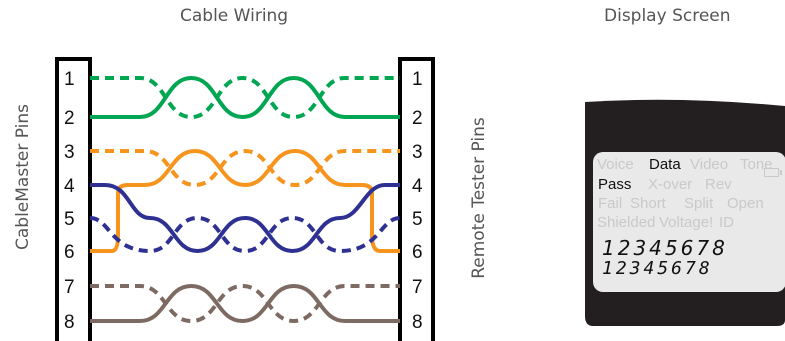 This screenshot has width=785, height=341. Describe the element at coordinates (417, 186) in the screenshot. I see `right-pin-4: 4` at that location.